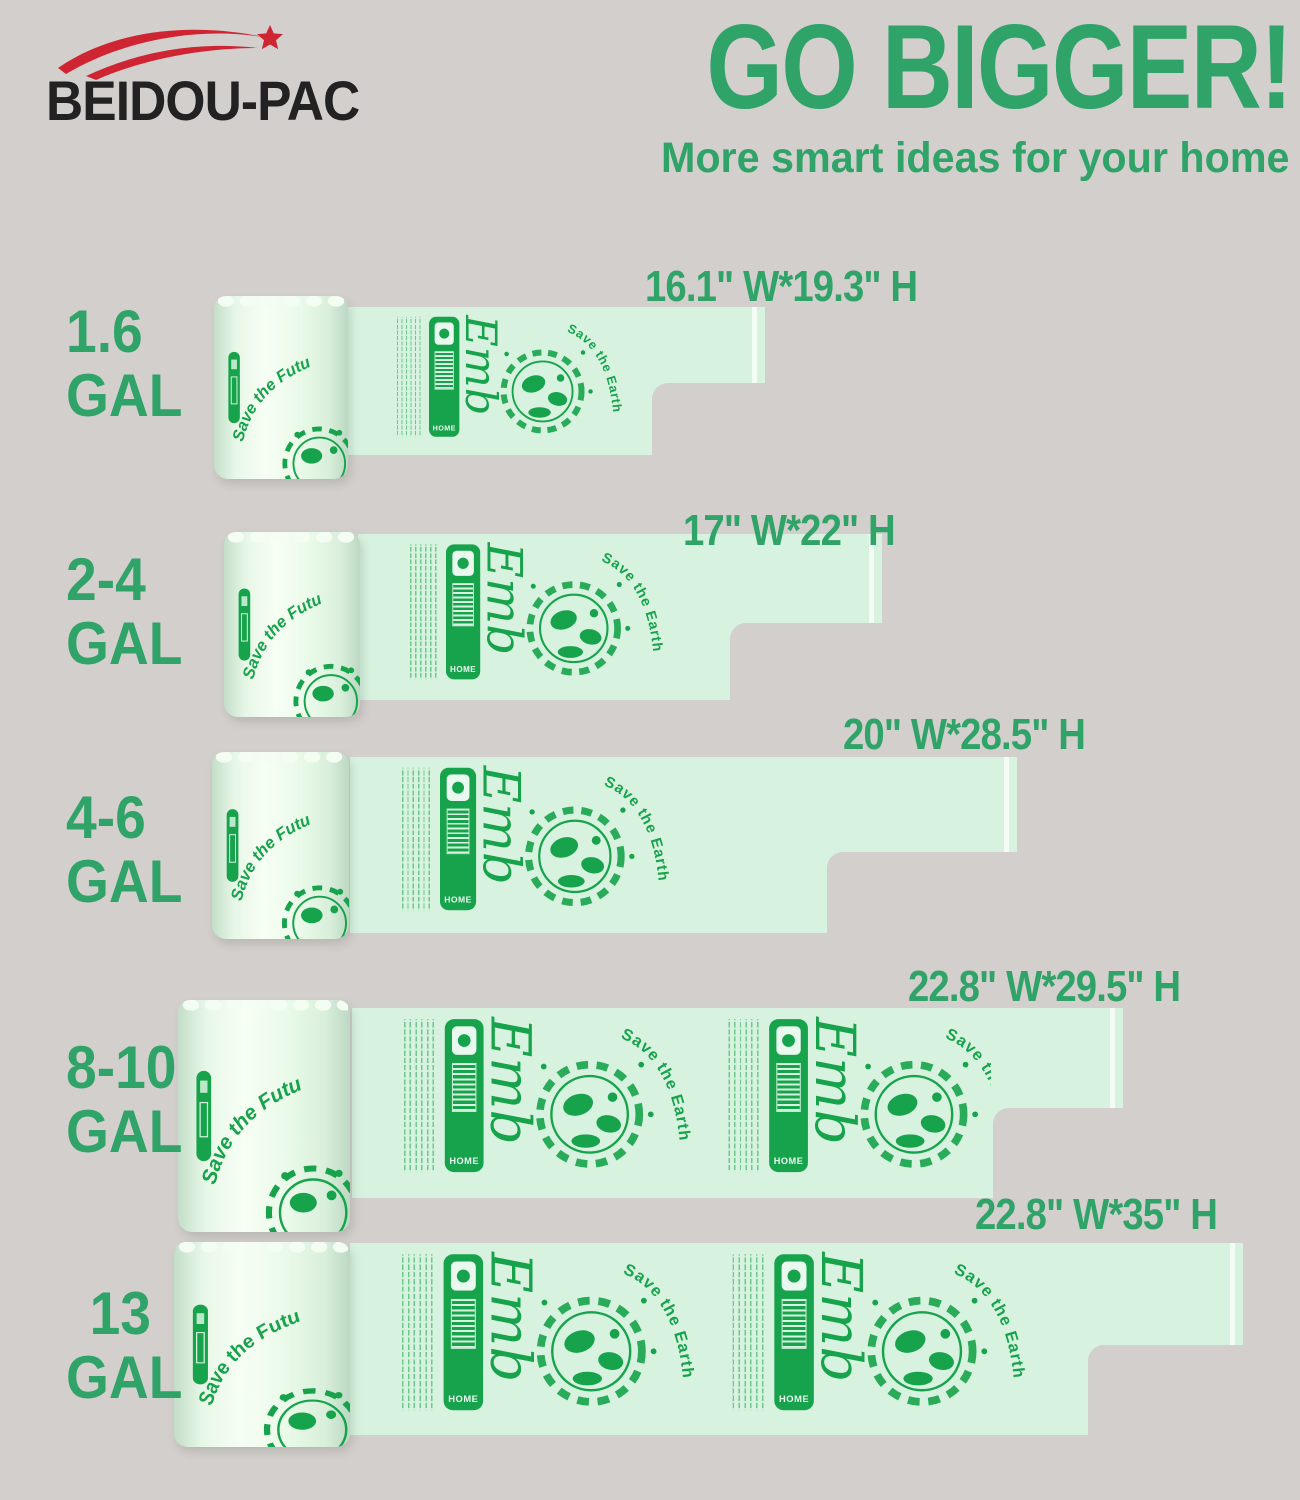 Image resolution: width=1300 pixels, height=1500 pixels. I want to click on dimension-label: 22.8" W*29.5" H, so click(1044, 986).